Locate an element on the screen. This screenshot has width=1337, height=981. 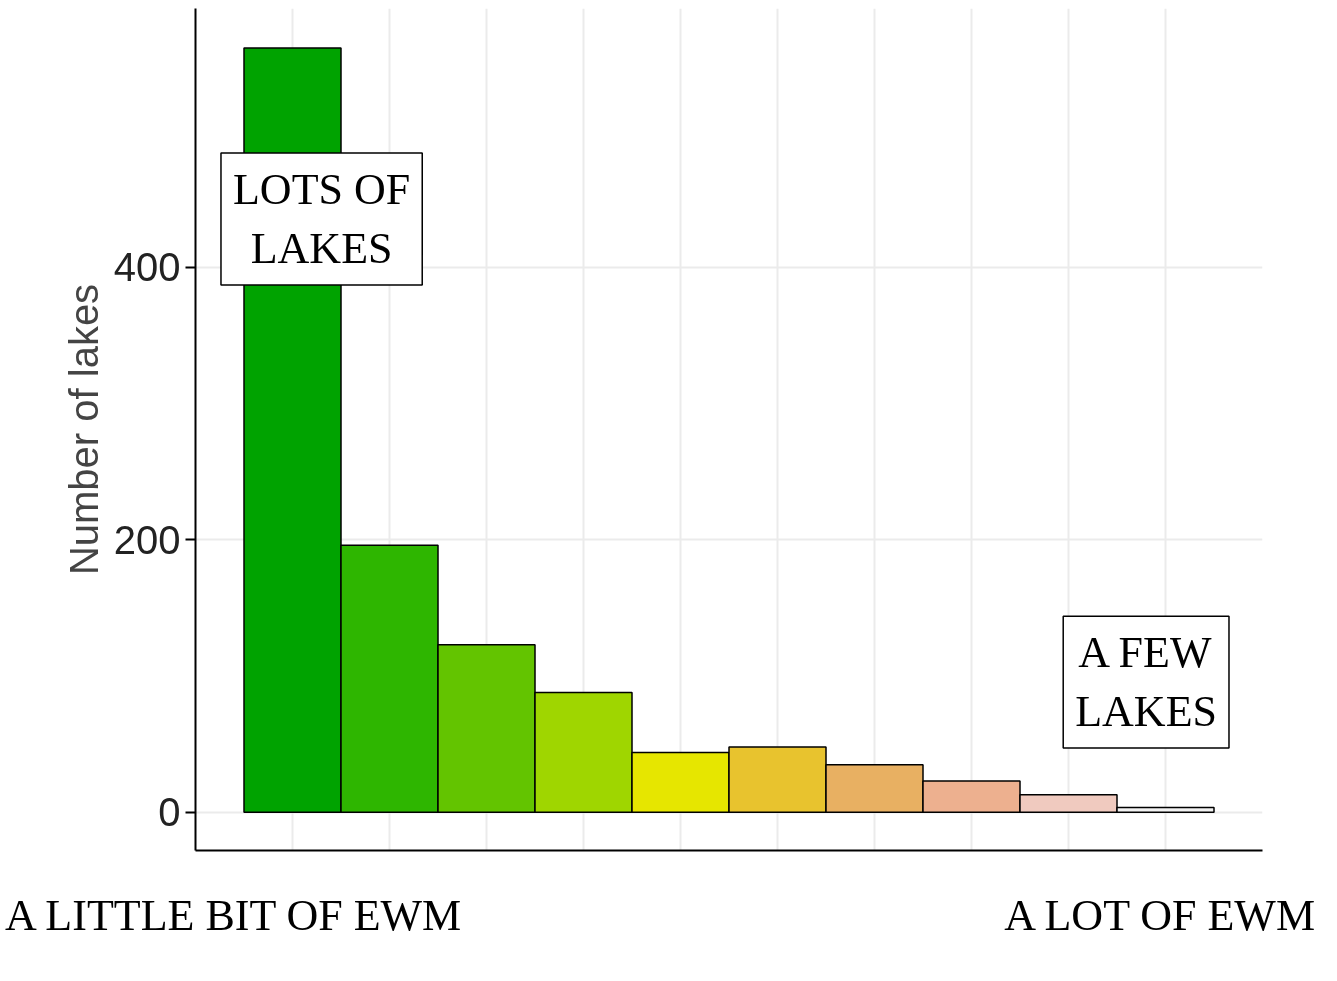
y-tick-label: 400 is located at coordinates (147, 267).